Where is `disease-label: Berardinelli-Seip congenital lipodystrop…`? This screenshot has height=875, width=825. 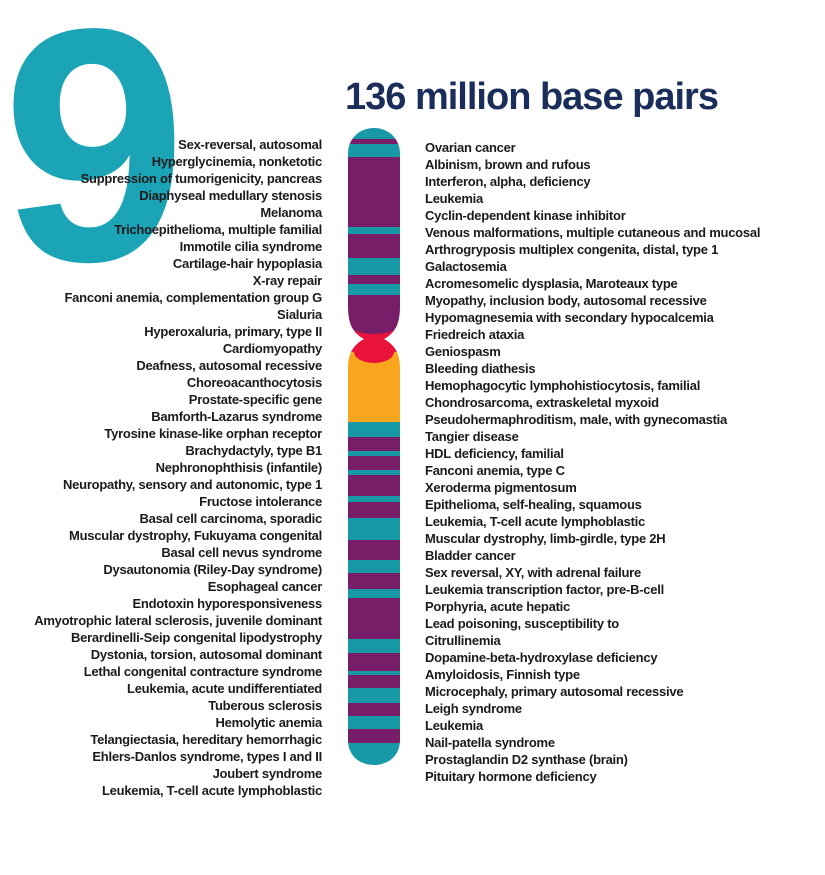 disease-label: Berardinelli-Seip congenital lipodystrop… is located at coordinates (196, 637).